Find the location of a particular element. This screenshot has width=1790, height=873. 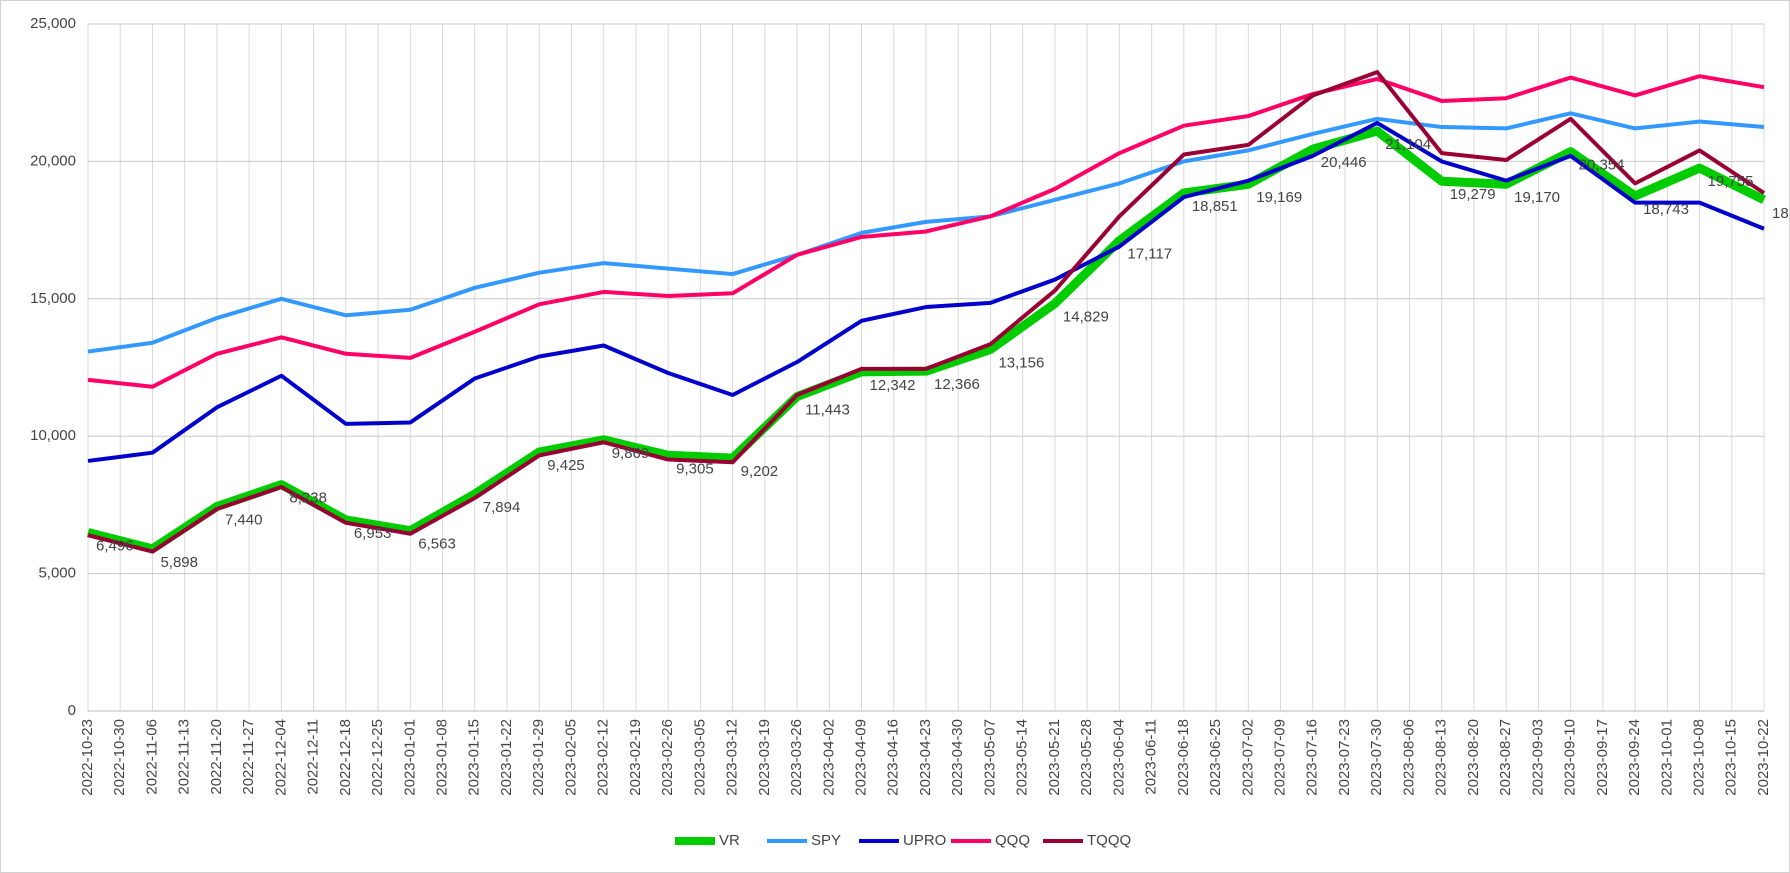

x-tick-label: 2023-04-09 is located at coordinates (861, 757).